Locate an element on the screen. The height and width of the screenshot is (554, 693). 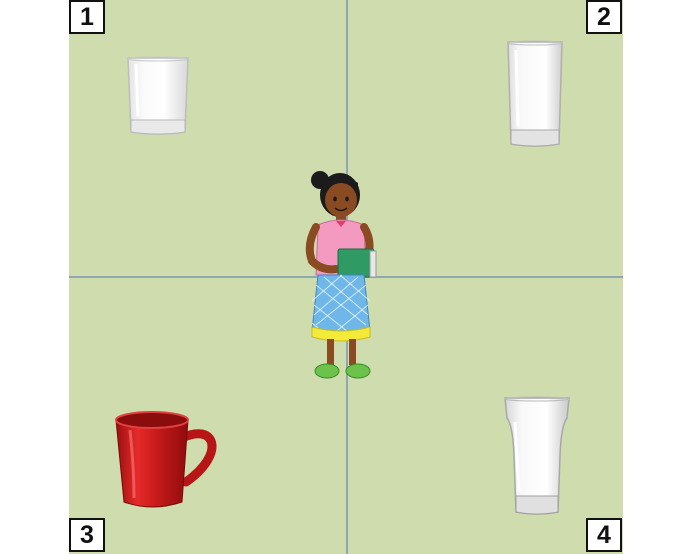
quadrant-2-number: 2 is located at coordinates (604, 17).